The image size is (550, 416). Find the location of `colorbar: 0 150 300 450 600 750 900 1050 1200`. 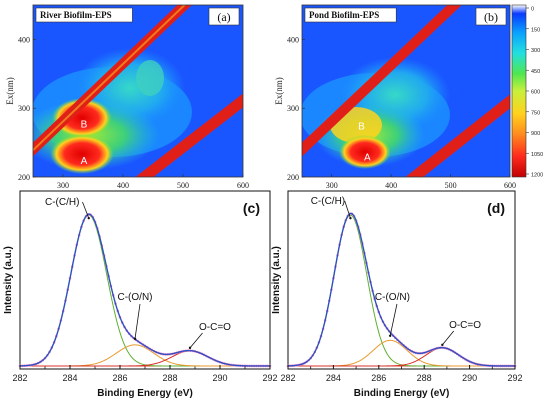

colorbar: 0 150 300 450 600 750 900 1050 1200 is located at coordinates (527, 91).